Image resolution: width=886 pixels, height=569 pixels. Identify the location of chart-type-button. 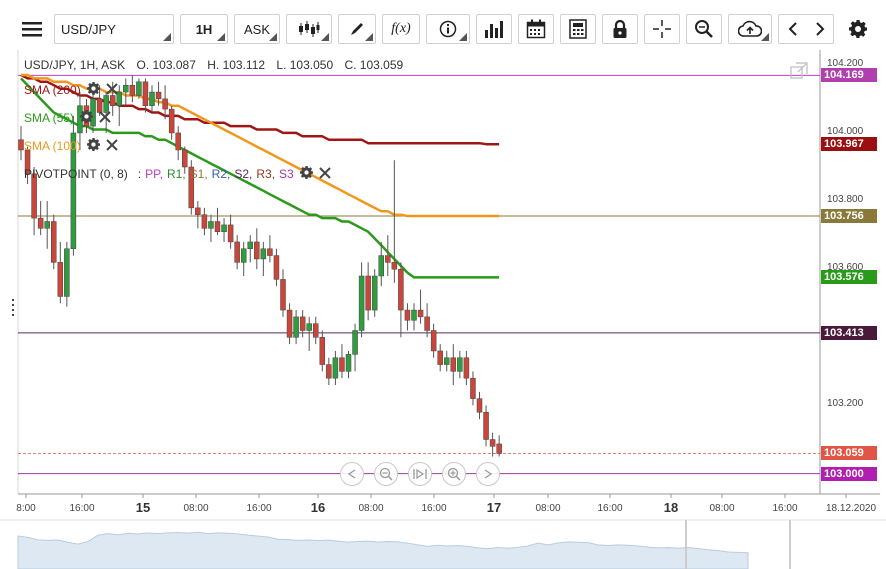
(309, 29).